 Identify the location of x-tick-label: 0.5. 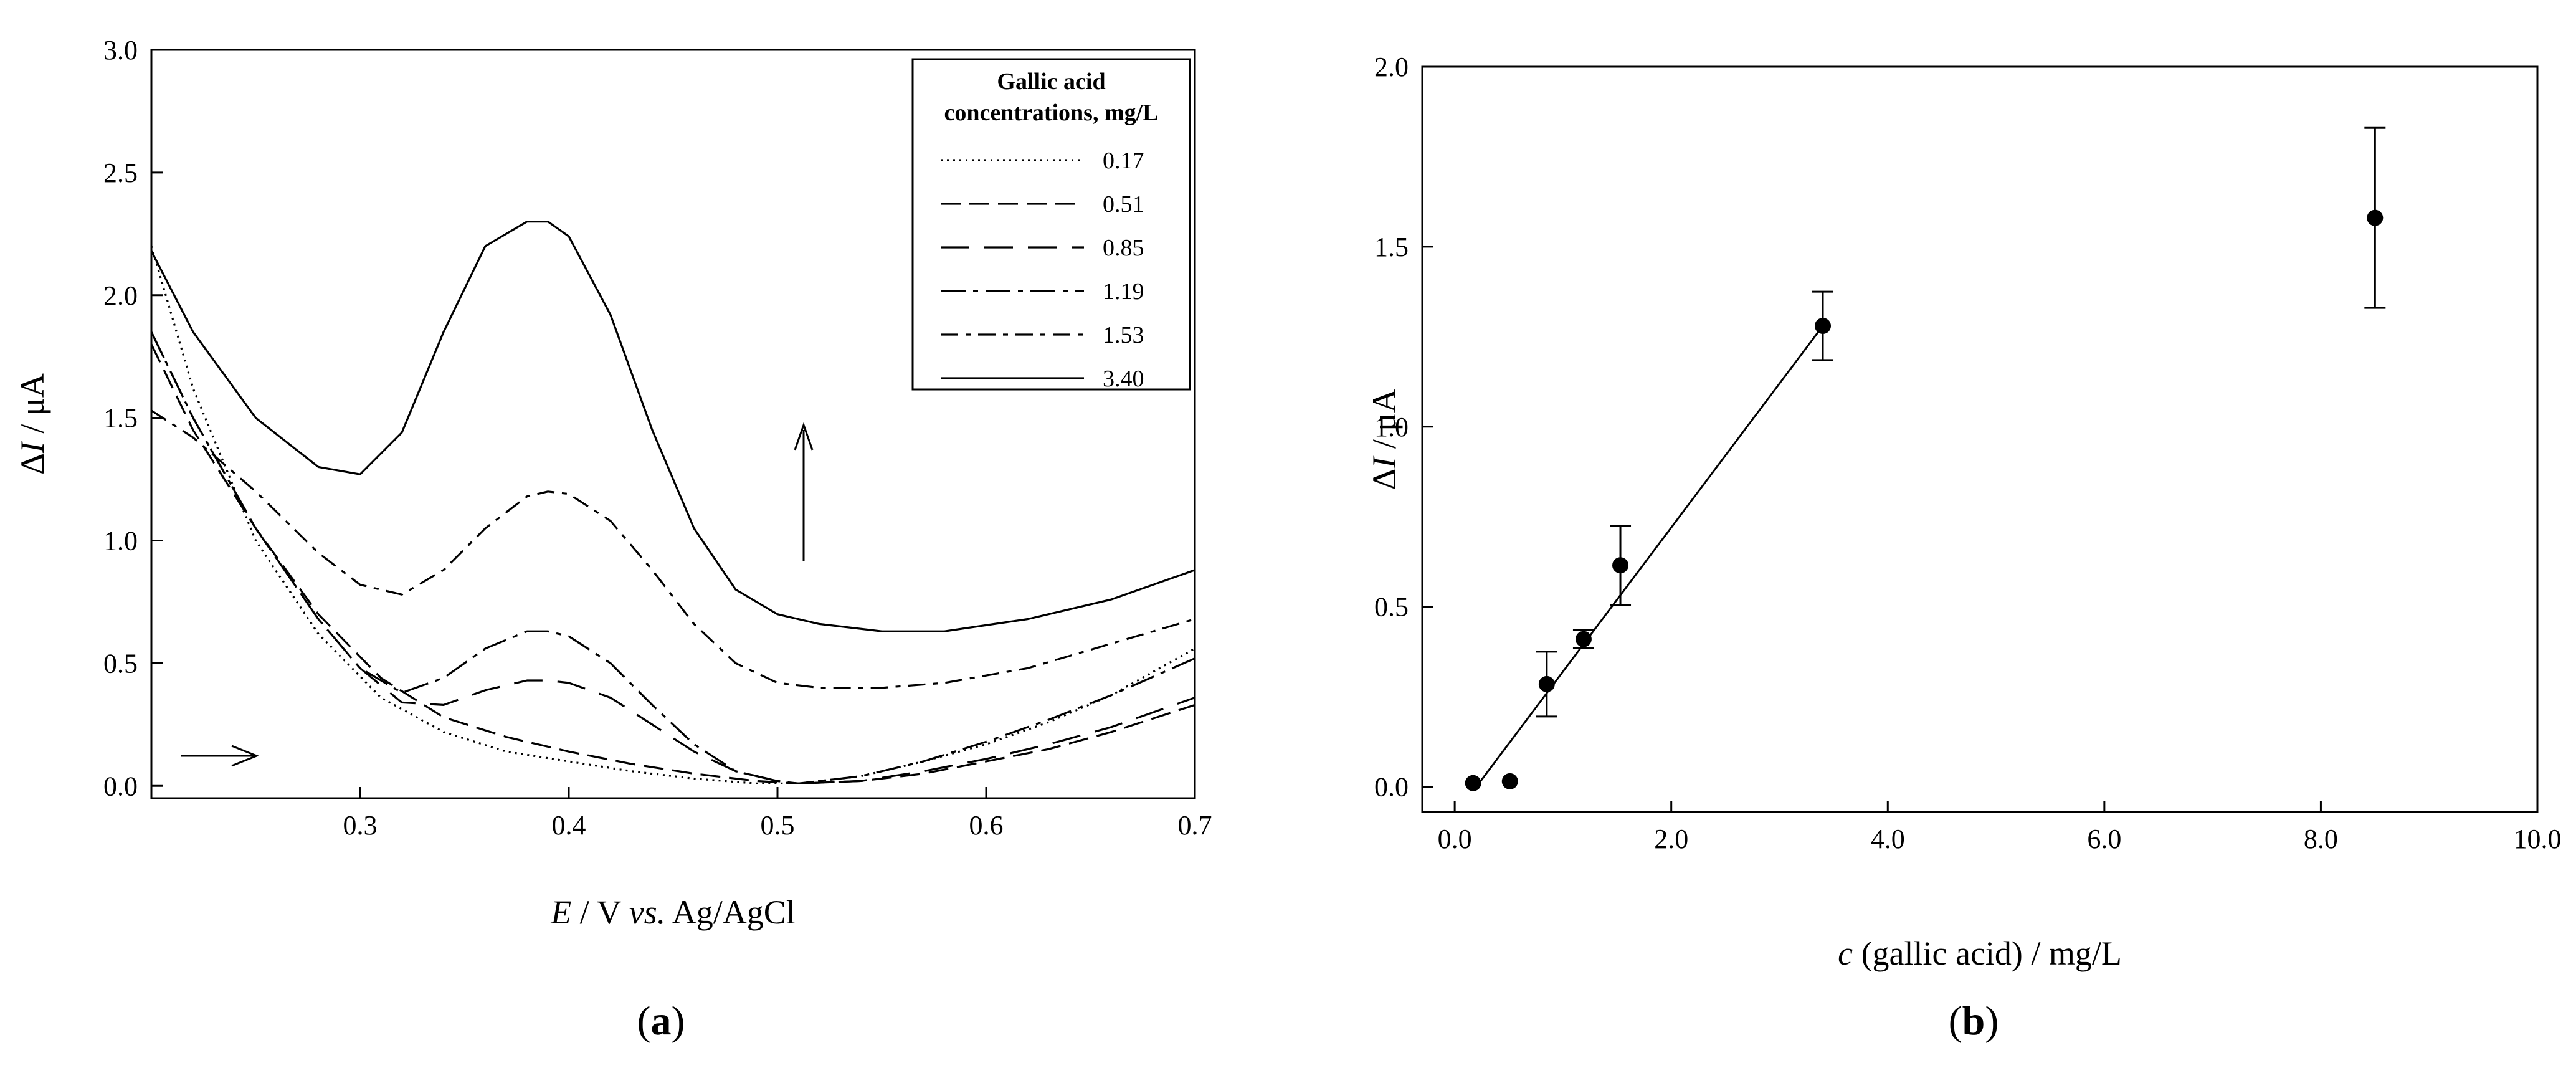
(778, 825).